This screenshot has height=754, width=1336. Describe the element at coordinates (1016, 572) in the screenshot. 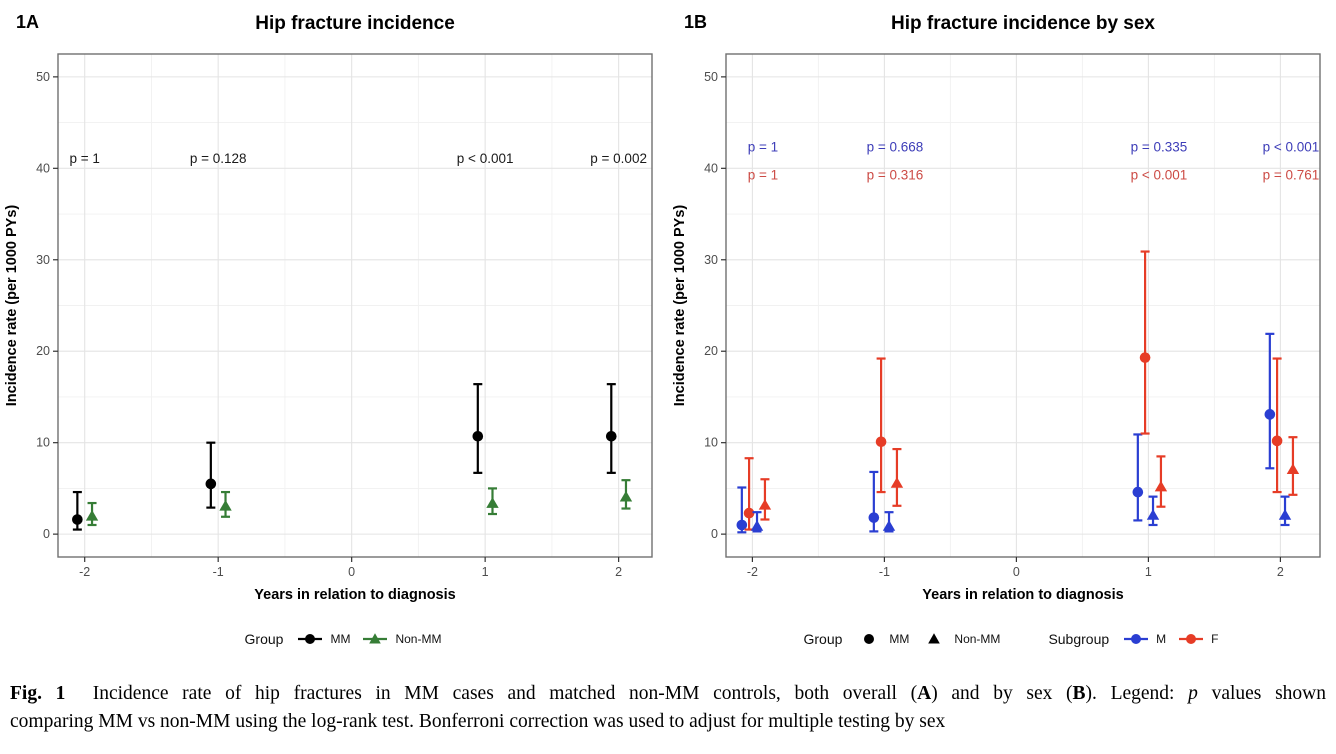

I see `x-tick-label: 0` at that location.